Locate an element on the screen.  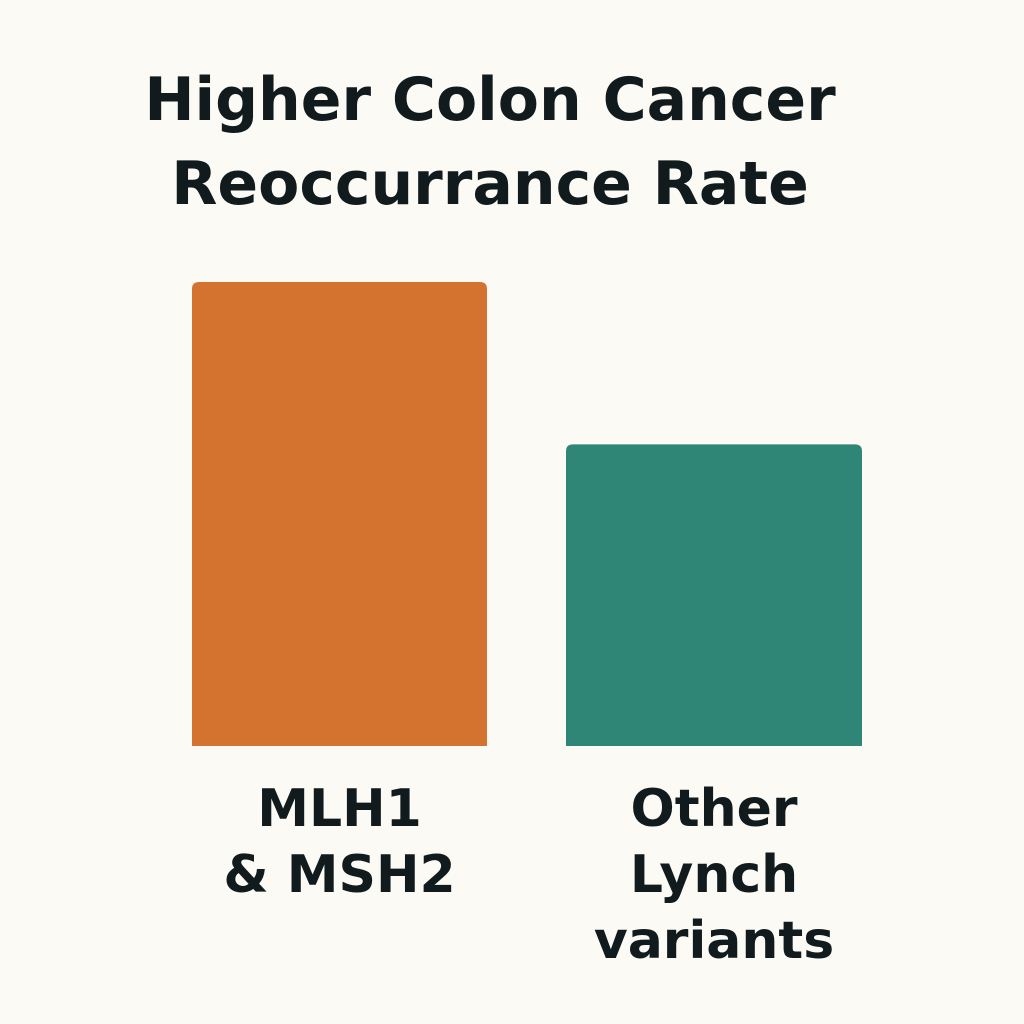
chart-title-line-1: Higher Colon Cancer is located at coordinates (490, 100).